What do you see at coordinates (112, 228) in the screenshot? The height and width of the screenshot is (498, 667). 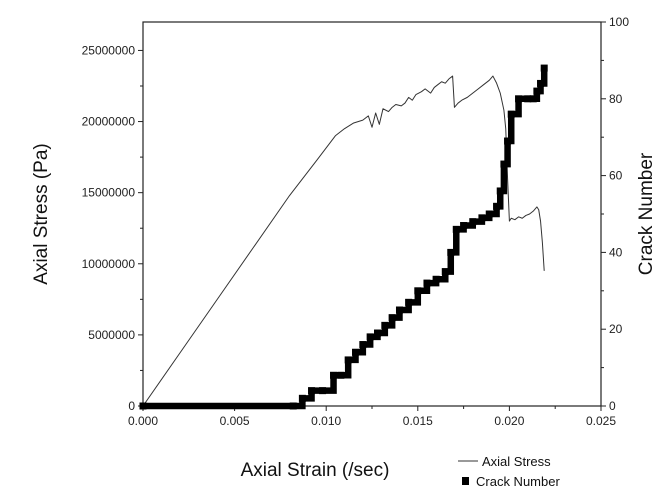 I see `y-axis-ticks: 0 5000000 10000000 15000000 20000000 25000000` at bounding box center [112, 228].